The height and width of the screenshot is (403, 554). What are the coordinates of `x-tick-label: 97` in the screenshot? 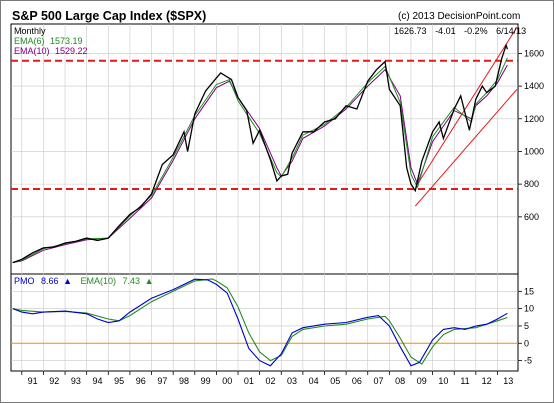 It's located at (162, 381).